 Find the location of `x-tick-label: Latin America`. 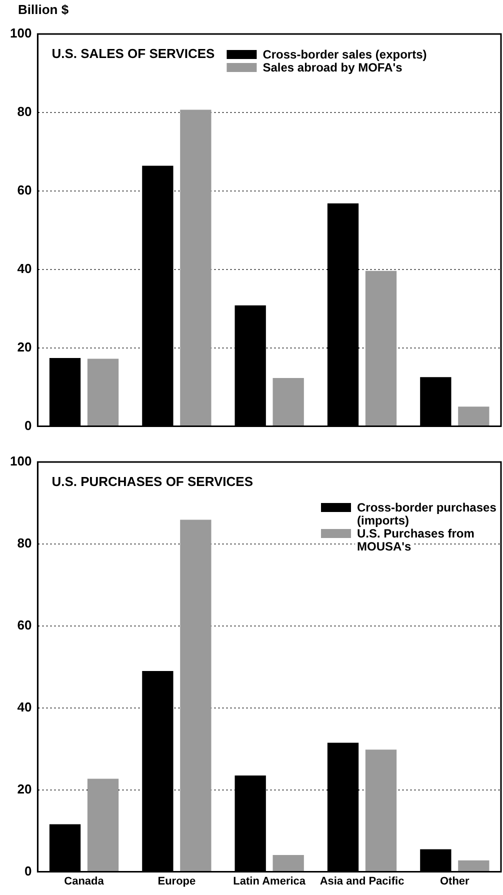

x-tick-label: Latin America is located at coordinates (269, 881).